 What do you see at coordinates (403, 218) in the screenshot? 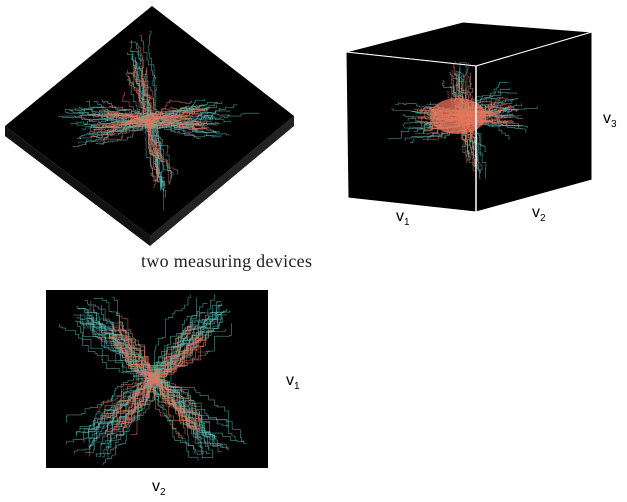
I see `cube-label-v1: v1` at bounding box center [403, 218].